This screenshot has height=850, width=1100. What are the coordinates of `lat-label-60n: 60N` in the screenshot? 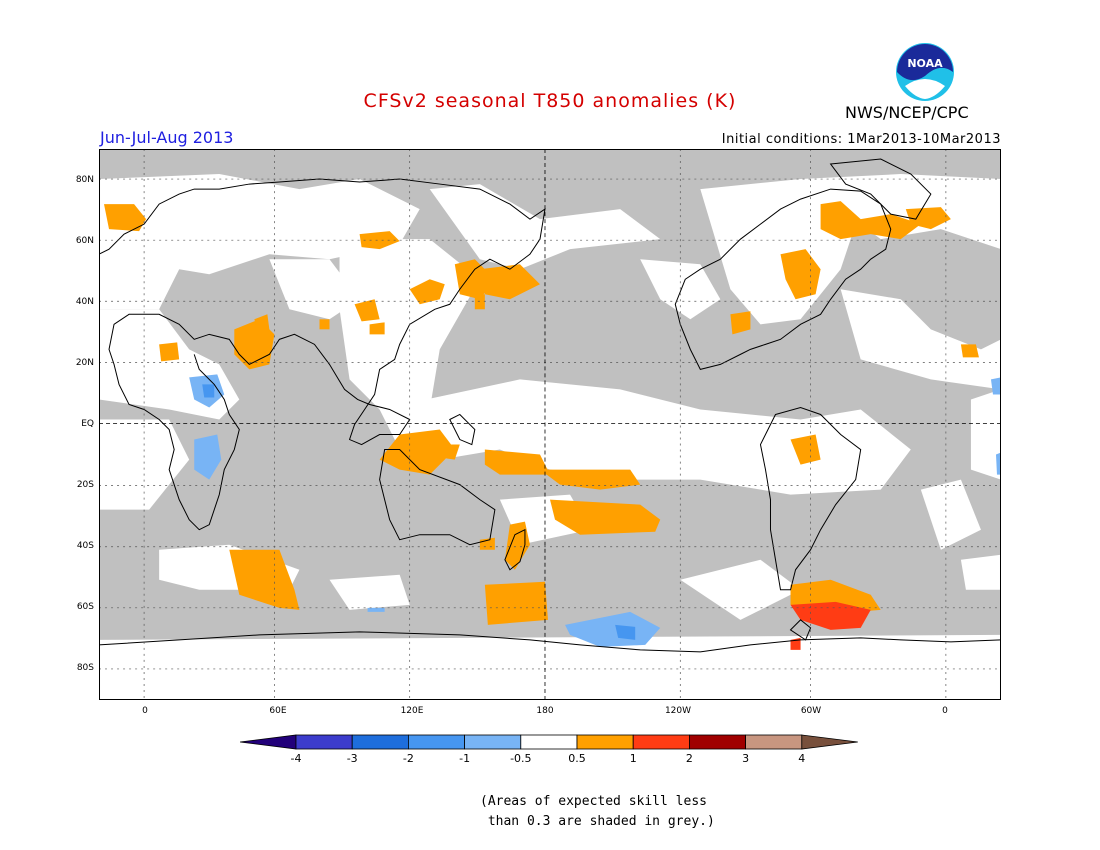 It's located at (84, 241).